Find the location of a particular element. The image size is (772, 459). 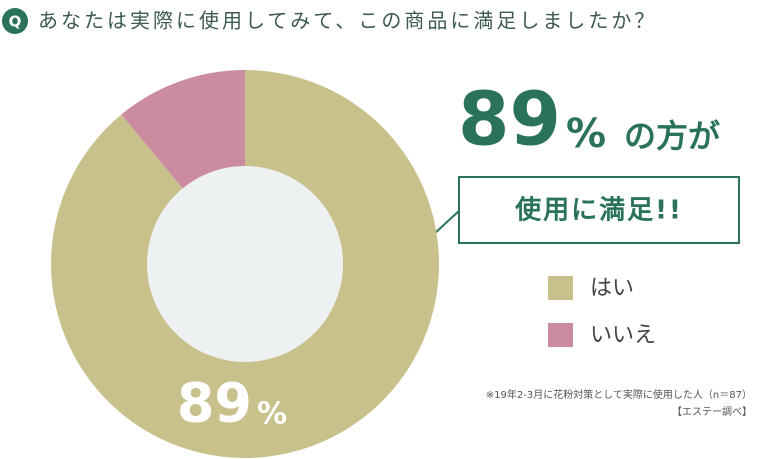

callout-box is located at coordinates (599, 210).